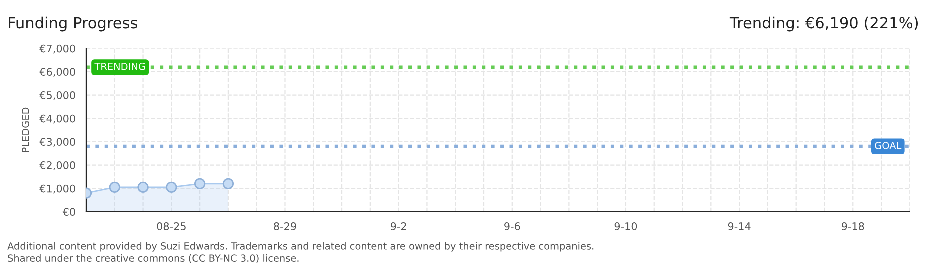  I want to click on x-tick-label: 8-29, so click(285, 226).